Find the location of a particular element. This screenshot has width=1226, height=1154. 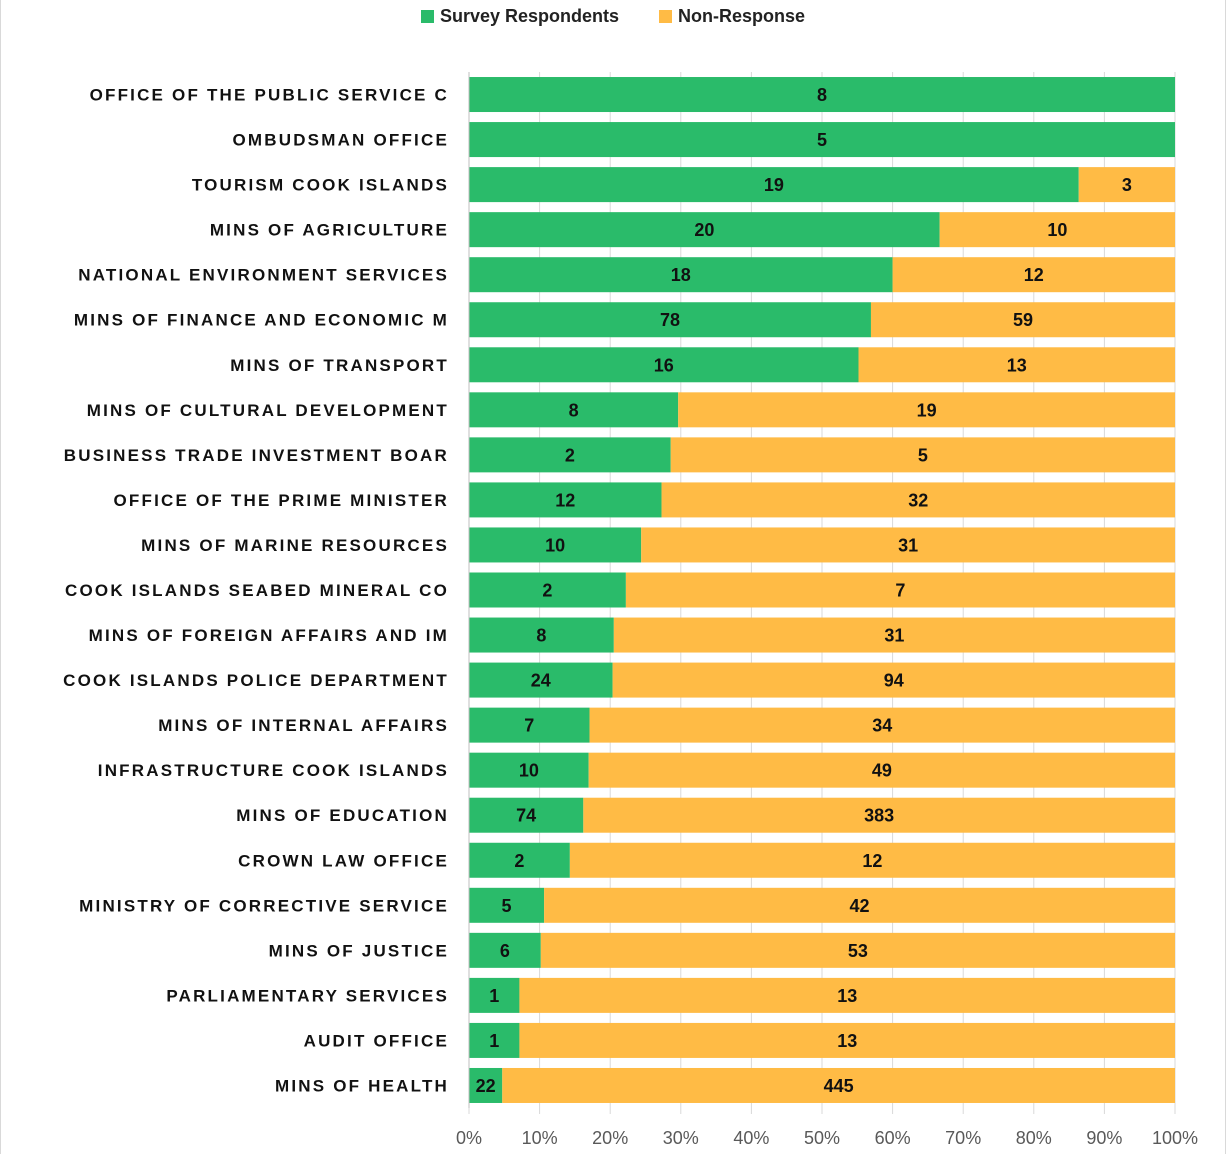

category-label-16: MINS OF EDUCATION is located at coordinates (342, 815).